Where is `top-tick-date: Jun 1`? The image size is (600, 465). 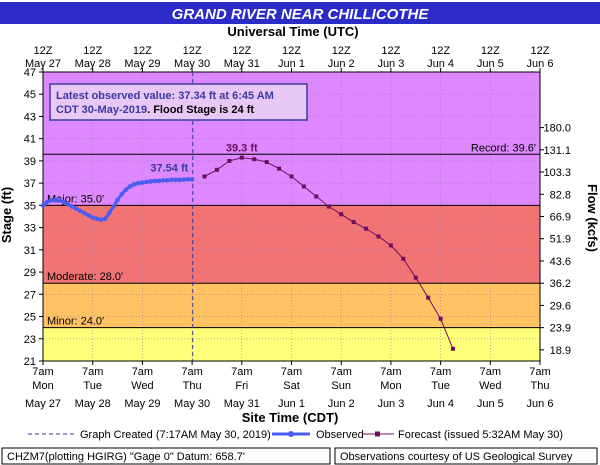
top-tick-date: Jun 1 is located at coordinates (291, 64).